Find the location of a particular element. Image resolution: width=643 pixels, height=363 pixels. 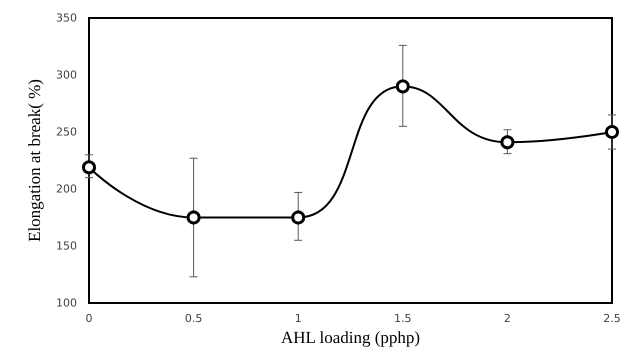

x-tick-label: 1.5 is located at coordinates (403, 318).